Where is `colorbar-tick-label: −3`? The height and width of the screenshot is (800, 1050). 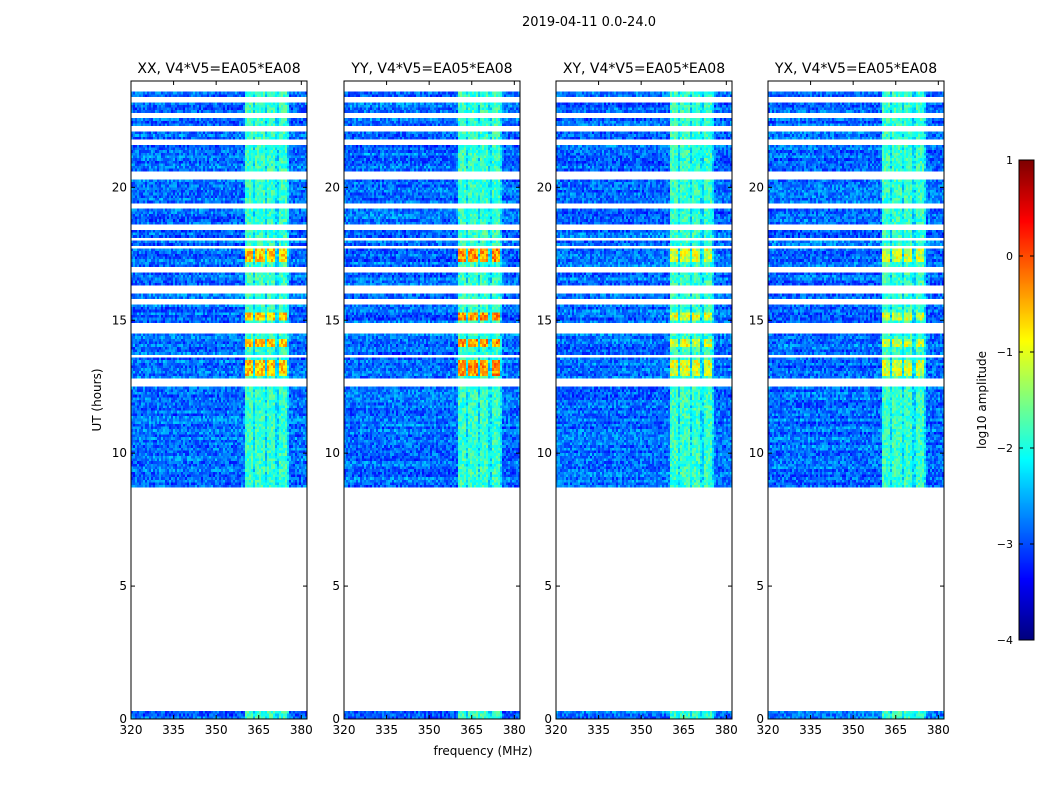
colorbar-tick-label: −3 is located at coordinates (1005, 544).